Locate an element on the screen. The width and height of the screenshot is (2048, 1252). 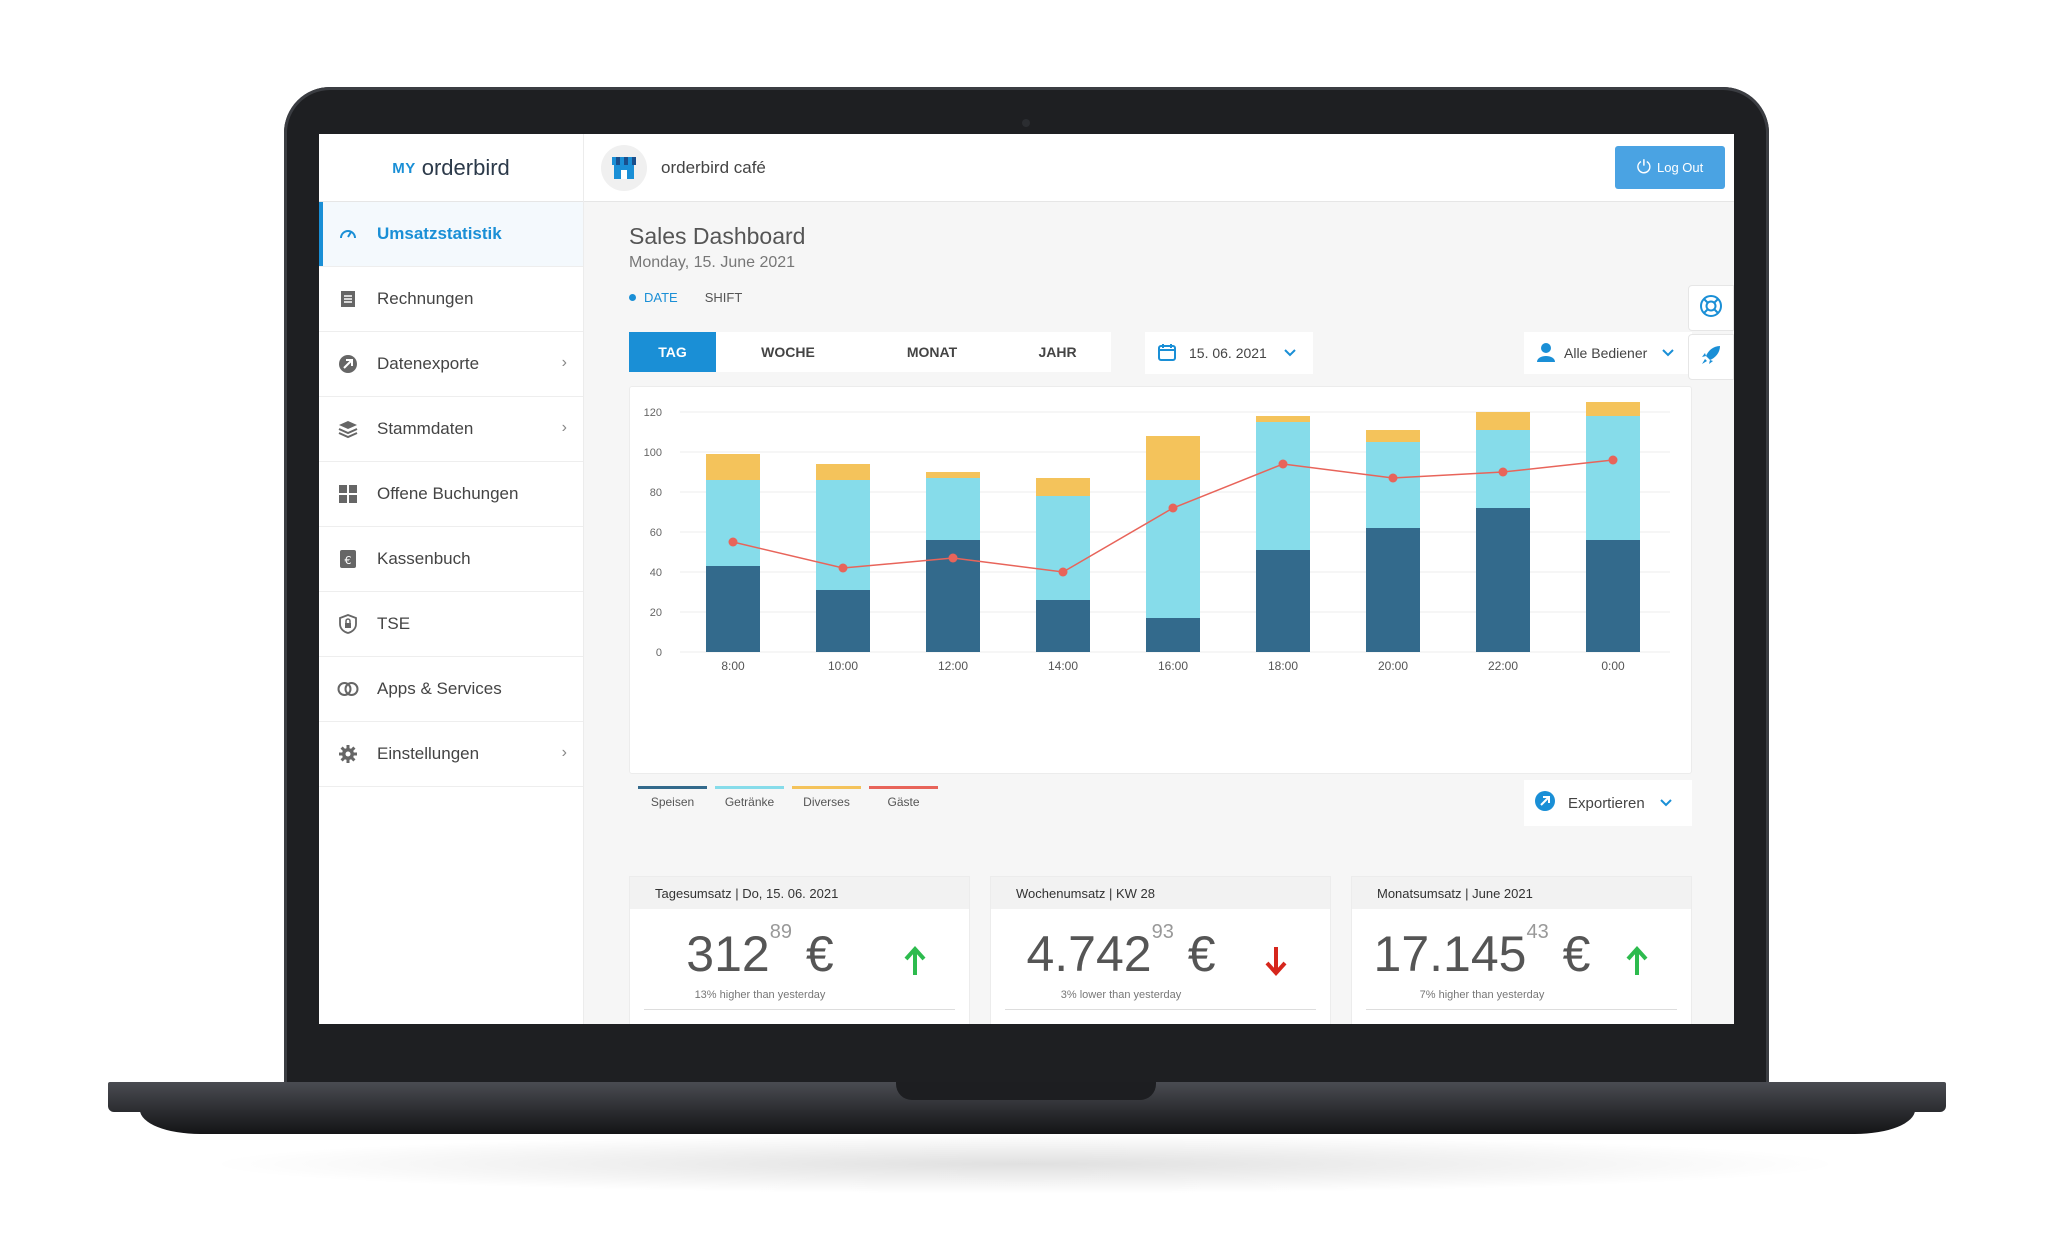
mode-date-option: DATE is located at coordinates (653, 297).